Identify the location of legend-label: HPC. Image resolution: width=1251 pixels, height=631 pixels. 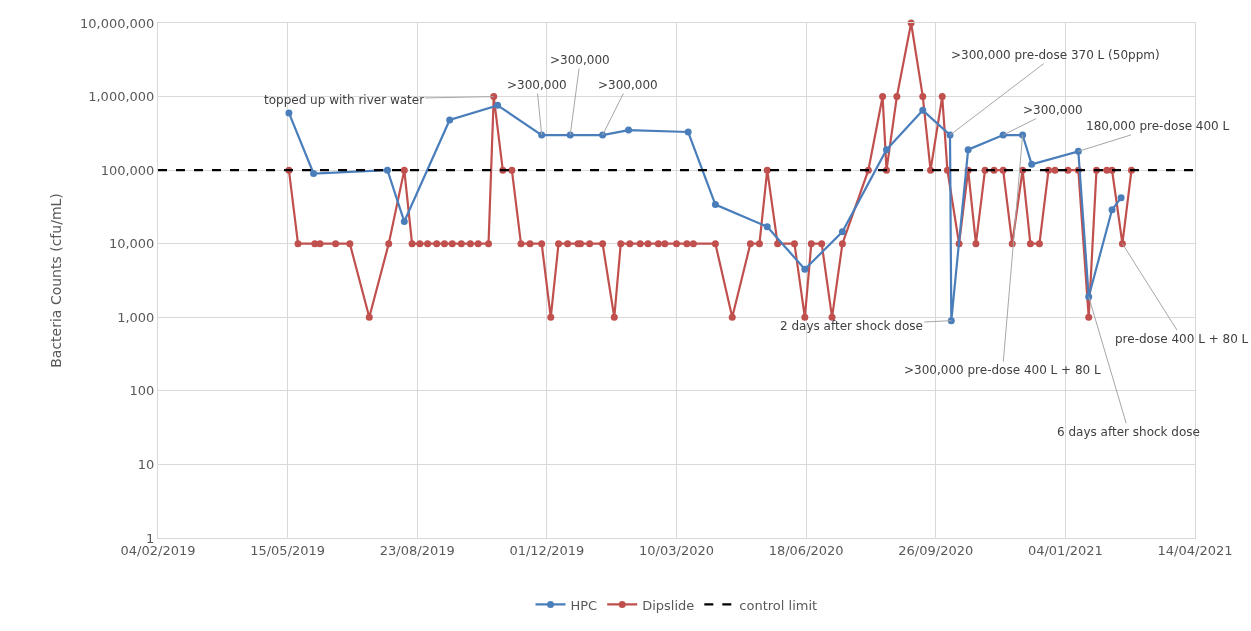
(584, 605).